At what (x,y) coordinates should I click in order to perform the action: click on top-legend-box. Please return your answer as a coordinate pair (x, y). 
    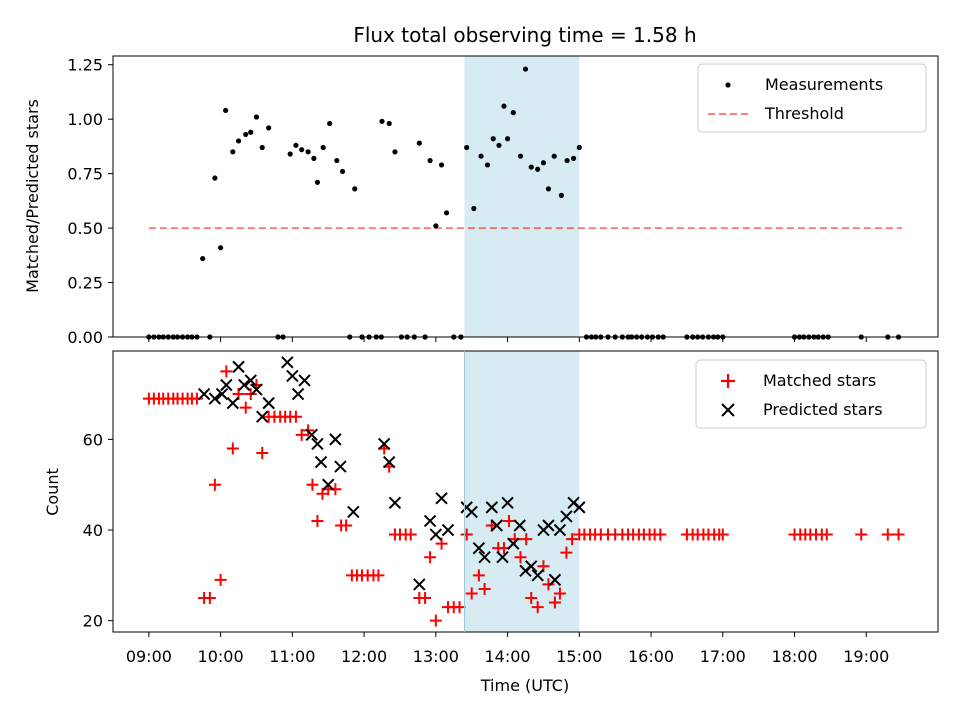
    Looking at the image, I should click on (812, 98).